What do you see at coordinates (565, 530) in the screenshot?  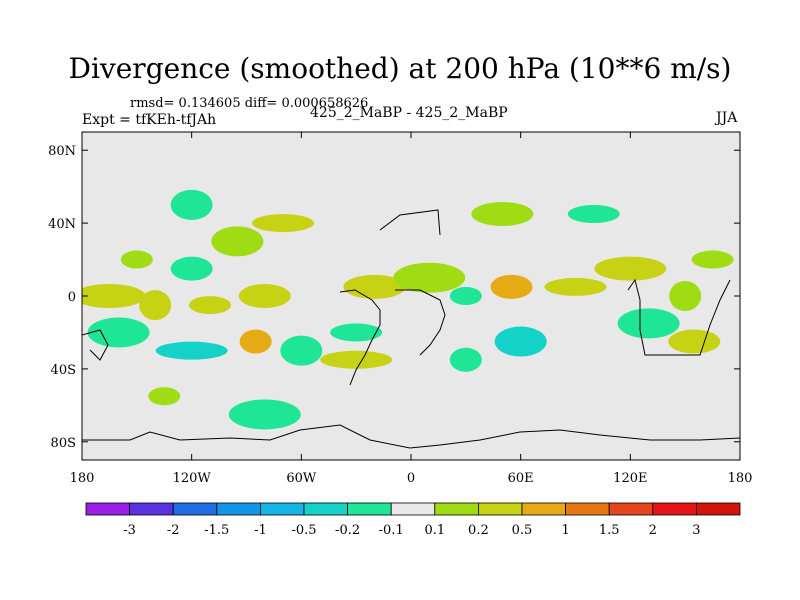 I see `colorbar-label: 1` at bounding box center [565, 530].